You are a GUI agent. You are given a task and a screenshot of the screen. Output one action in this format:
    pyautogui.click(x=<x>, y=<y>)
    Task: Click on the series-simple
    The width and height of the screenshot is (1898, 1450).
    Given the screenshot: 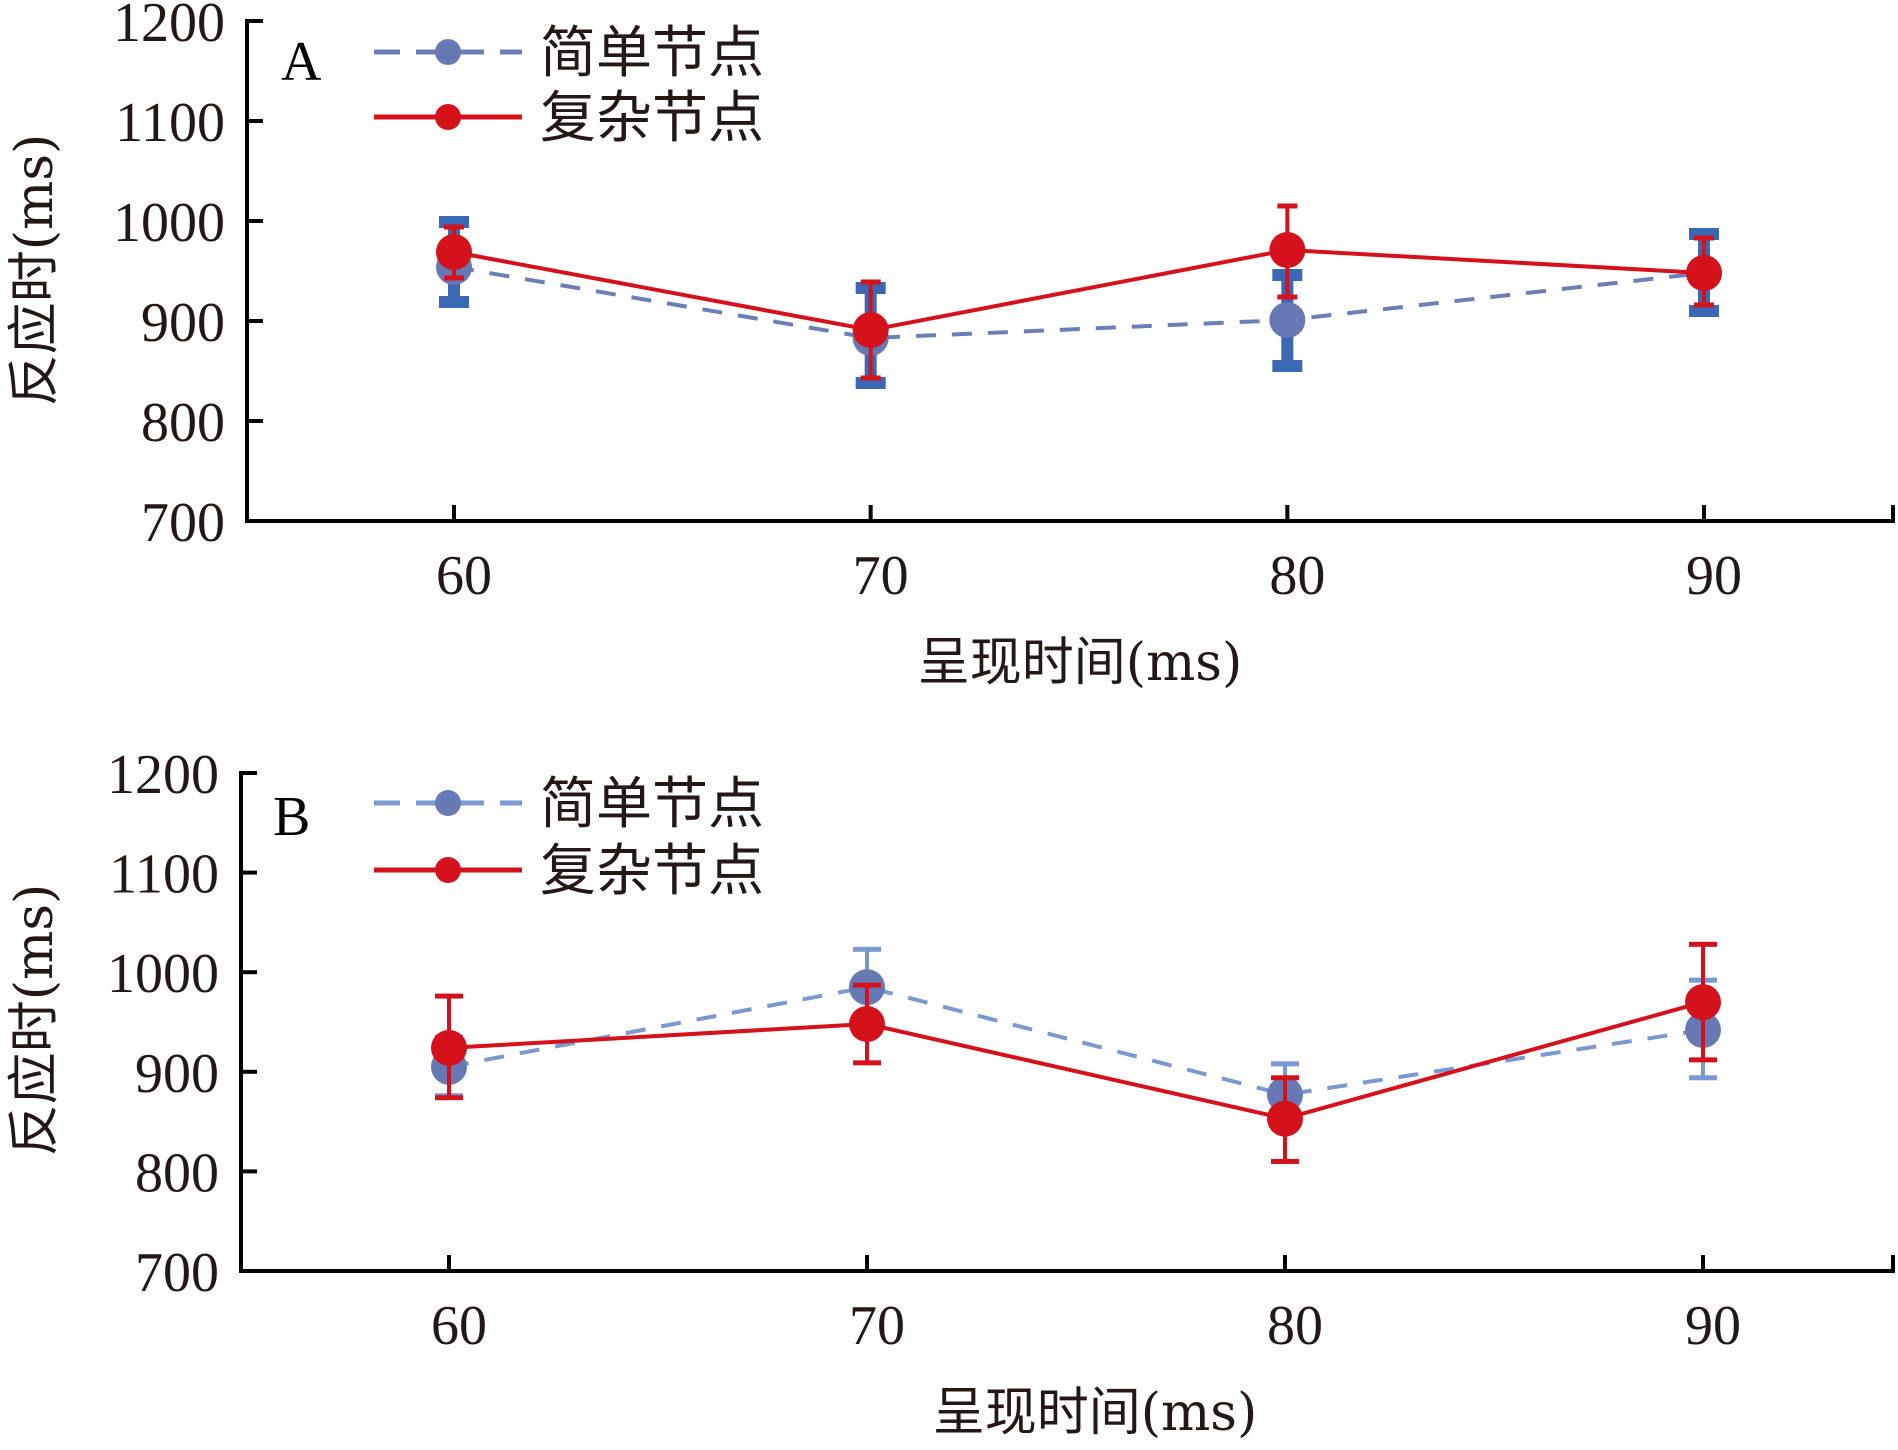 What is the action you would take?
    pyautogui.click(x=1079, y=302)
    